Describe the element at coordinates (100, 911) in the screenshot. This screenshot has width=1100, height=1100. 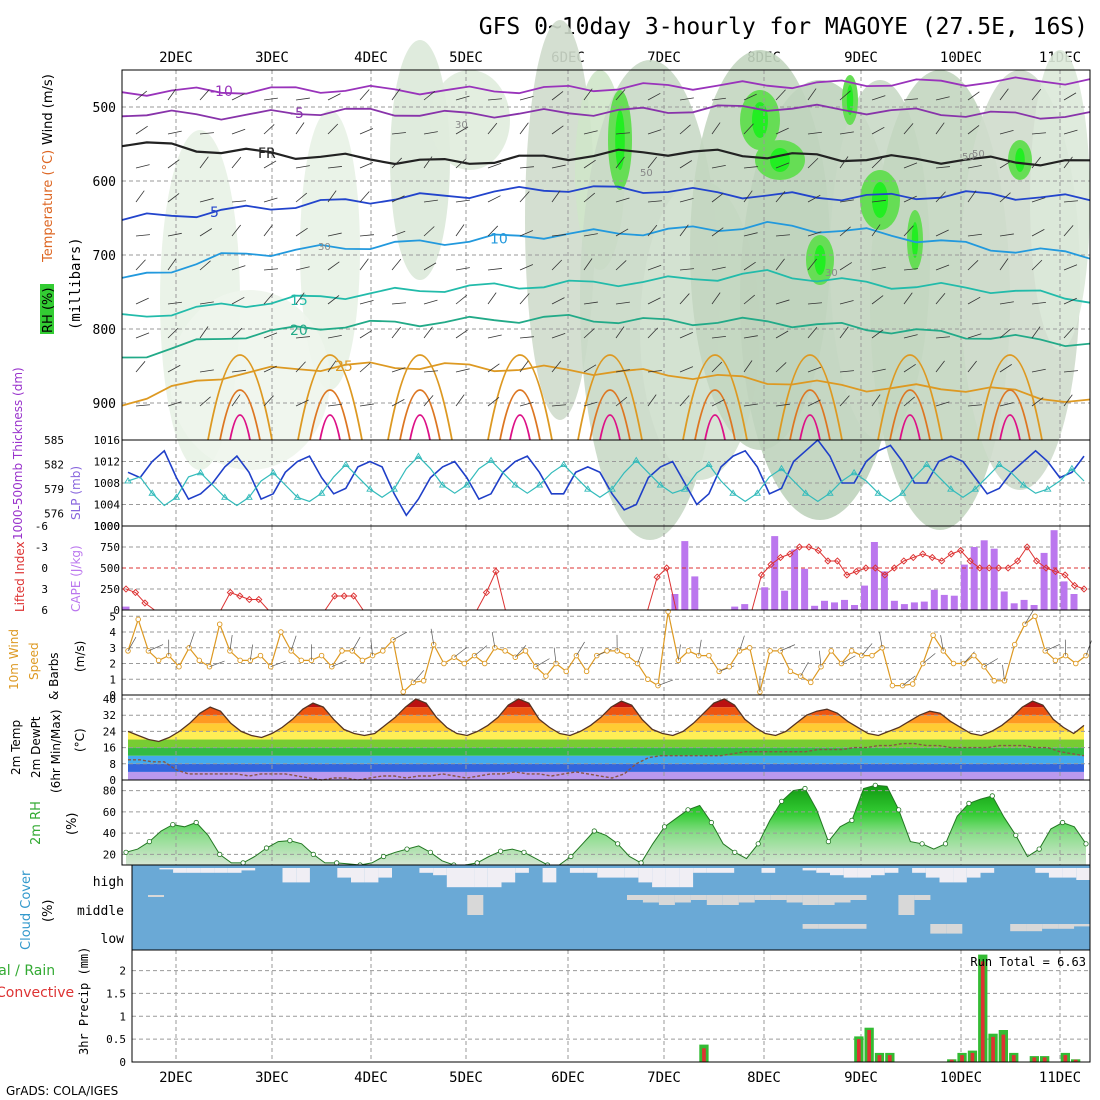
I see `cloud-layer-middle: middle` at that location.